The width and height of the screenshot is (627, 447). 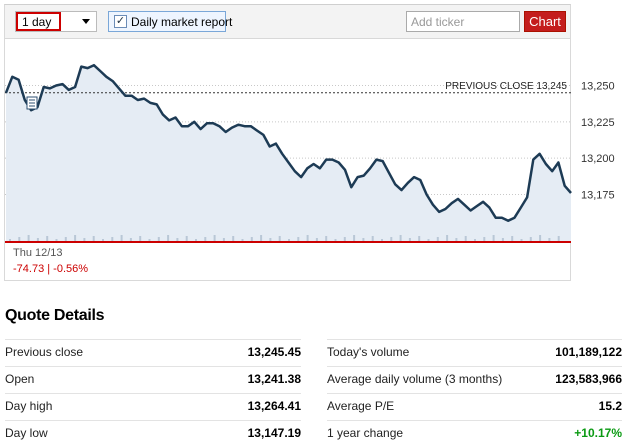 What do you see at coordinates (153, 352) in the screenshot?
I see `quote-row: Previous close 13,245.45` at bounding box center [153, 352].